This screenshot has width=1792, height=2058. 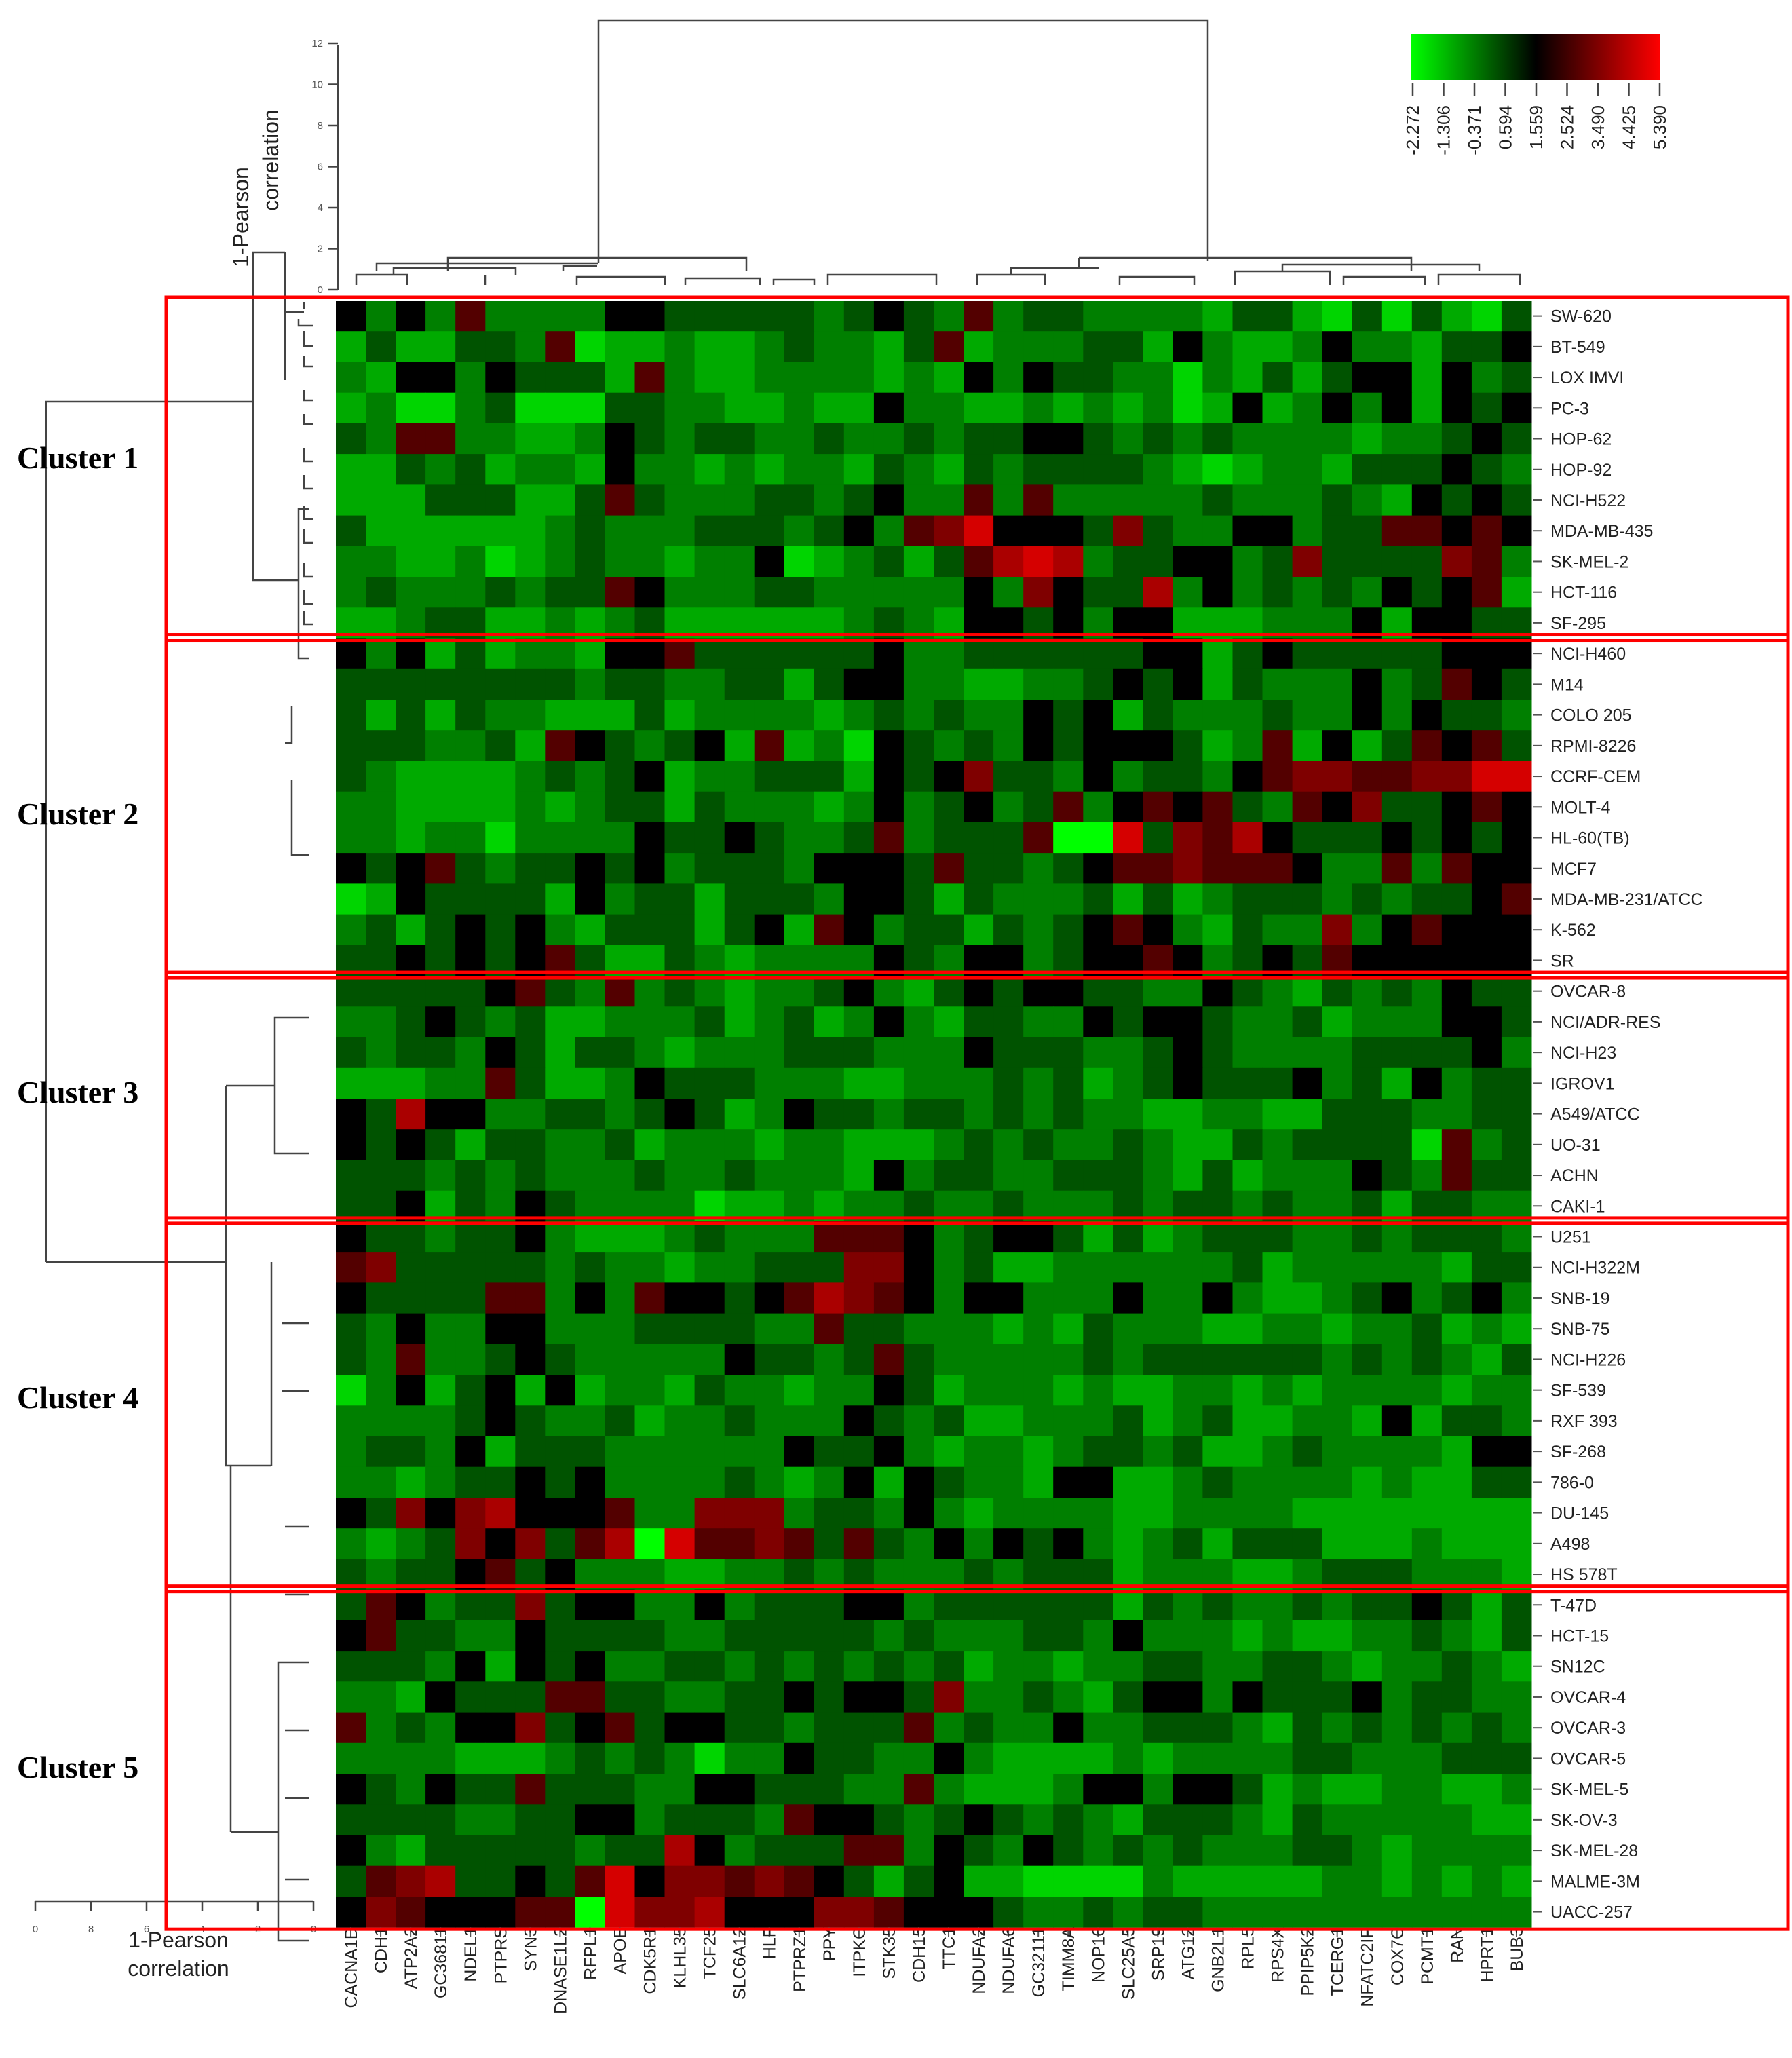 What do you see at coordinates (590, 1953) in the screenshot?
I see `column-label: RFPL1` at bounding box center [590, 1953].